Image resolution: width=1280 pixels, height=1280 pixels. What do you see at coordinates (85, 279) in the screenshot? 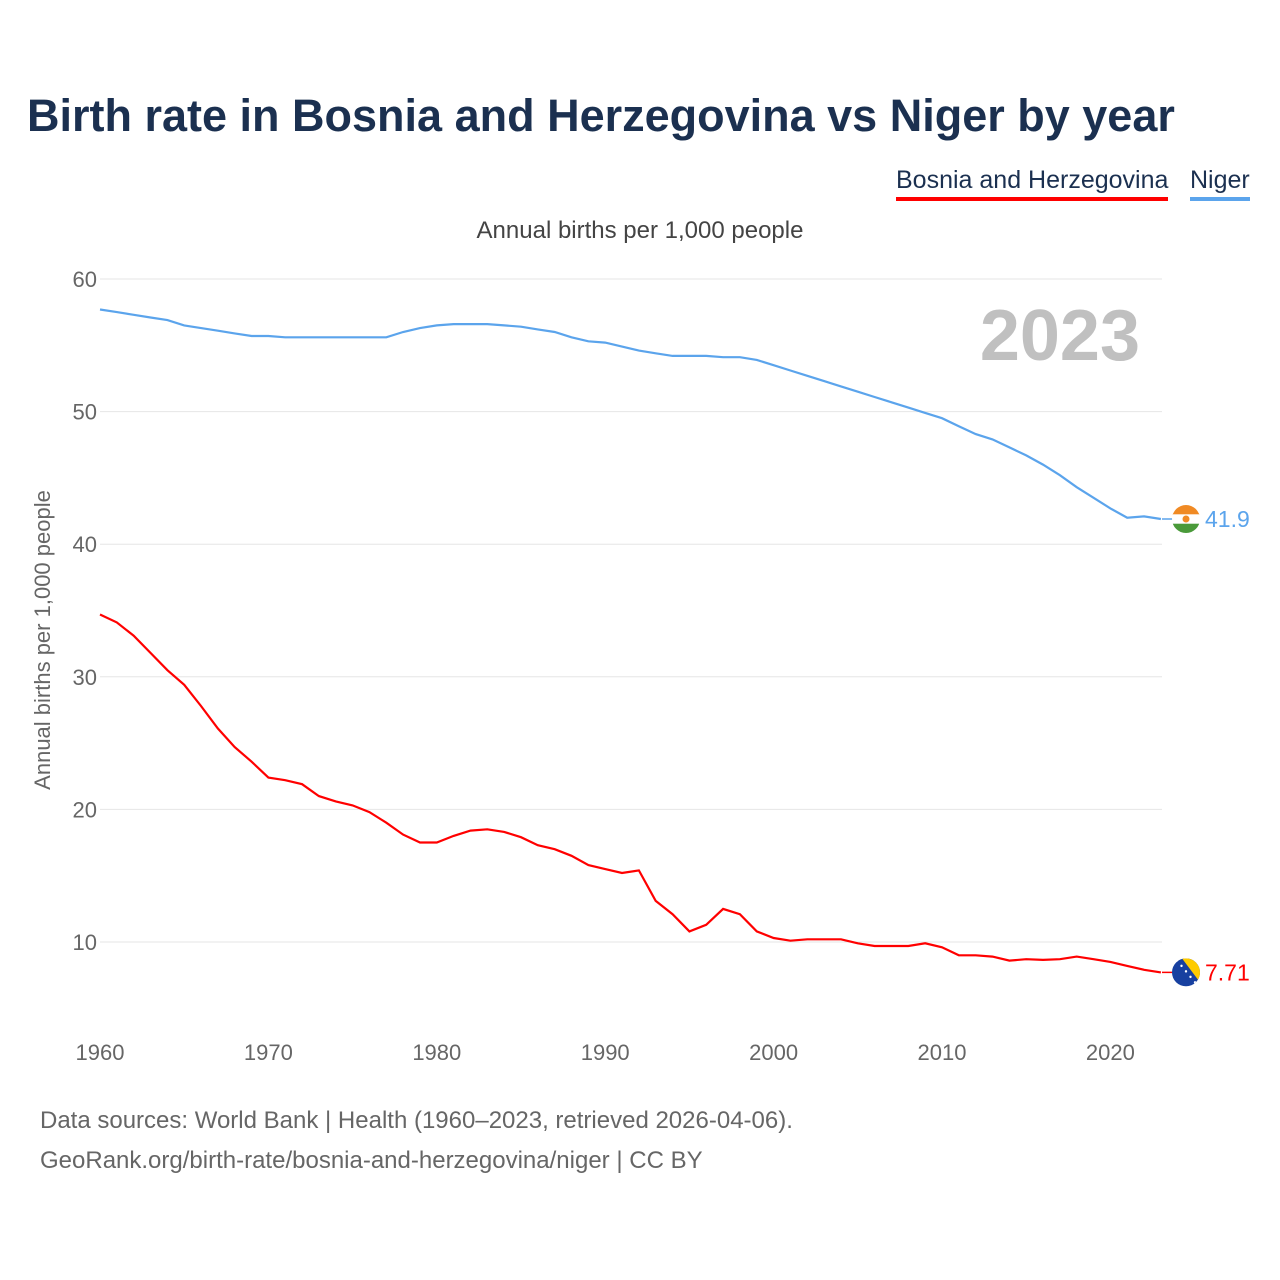
I see `y-tick-label: 60` at bounding box center [85, 279].